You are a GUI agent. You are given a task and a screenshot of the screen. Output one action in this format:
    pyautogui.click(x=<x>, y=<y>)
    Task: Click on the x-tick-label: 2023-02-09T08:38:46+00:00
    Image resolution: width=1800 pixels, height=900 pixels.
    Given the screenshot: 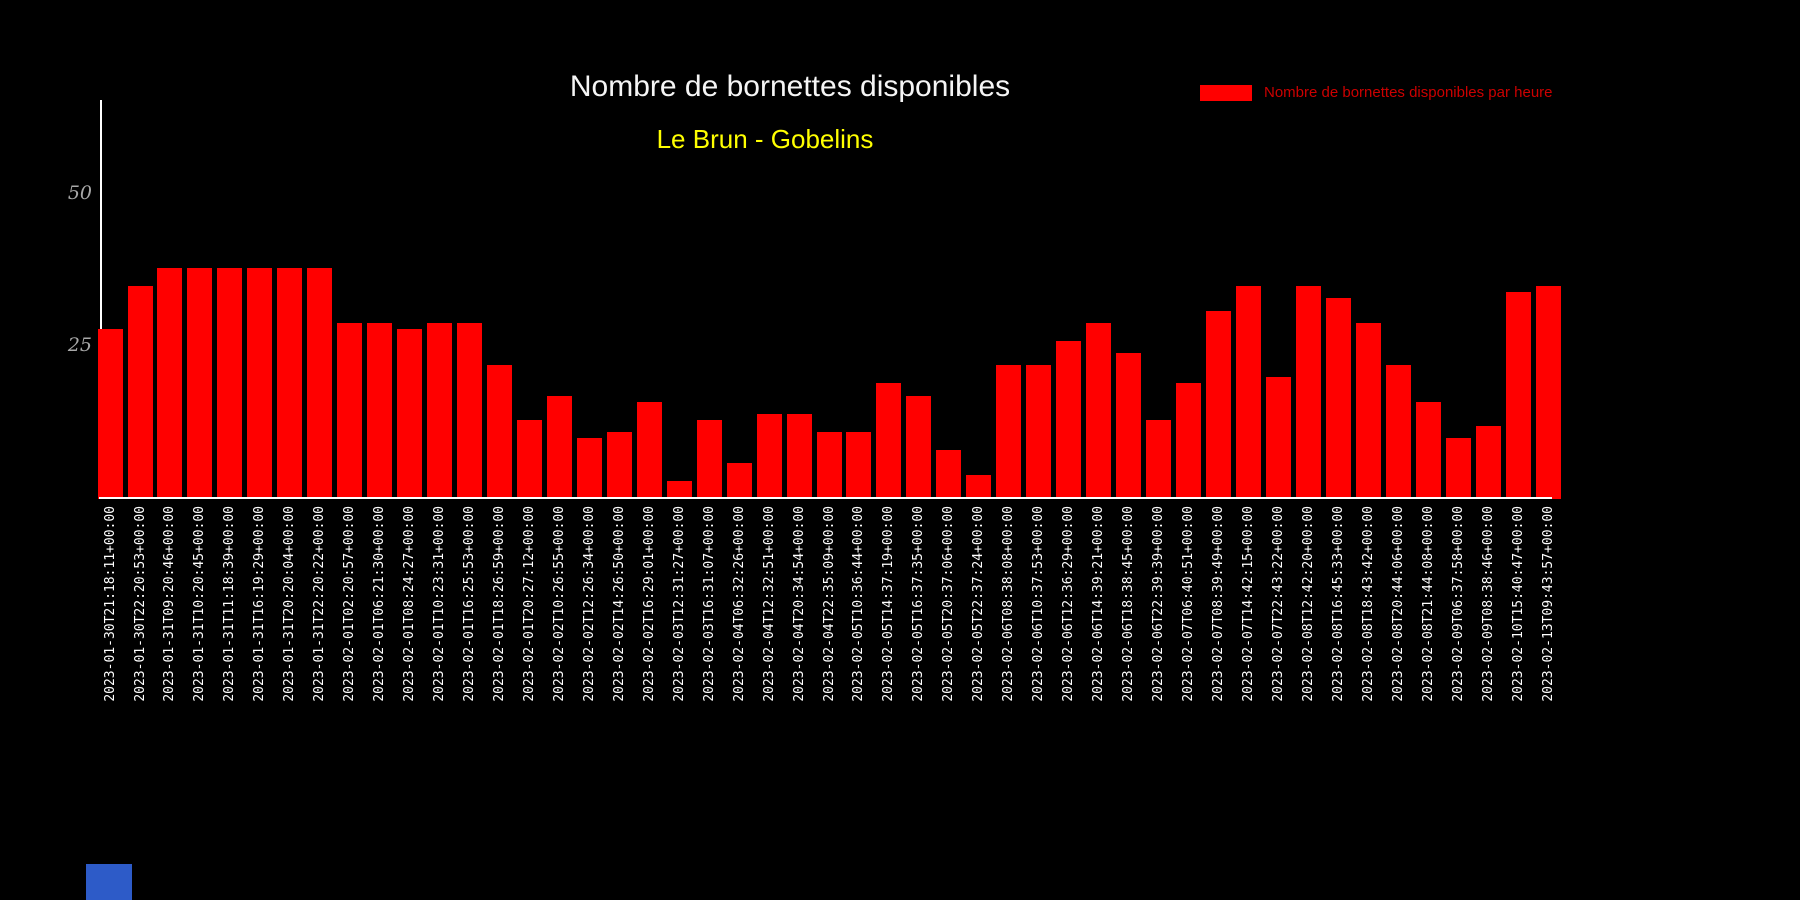 What is the action you would take?
    pyautogui.click(x=1488, y=604)
    